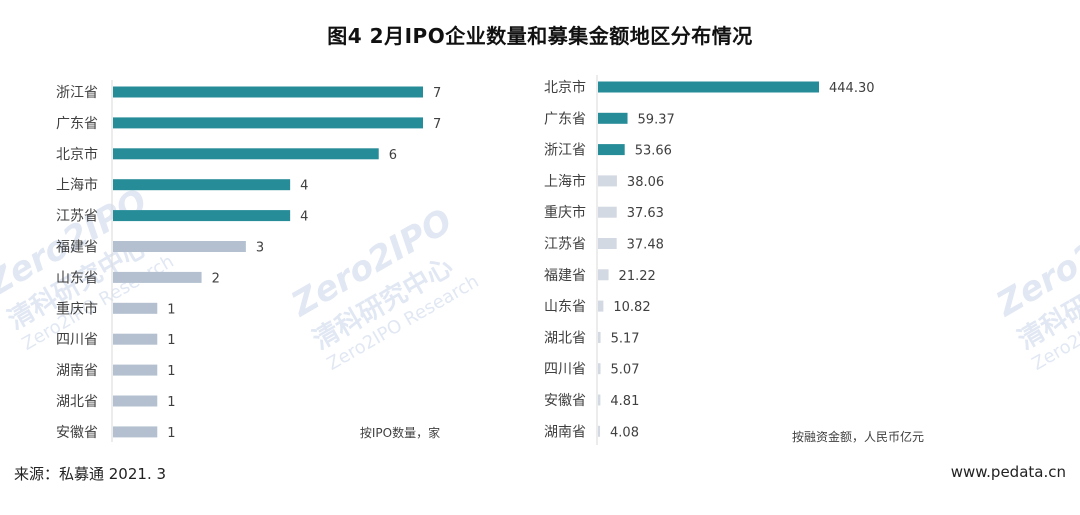 The height and width of the screenshot is (515, 1080). I want to click on data-label: 2, so click(216, 278).